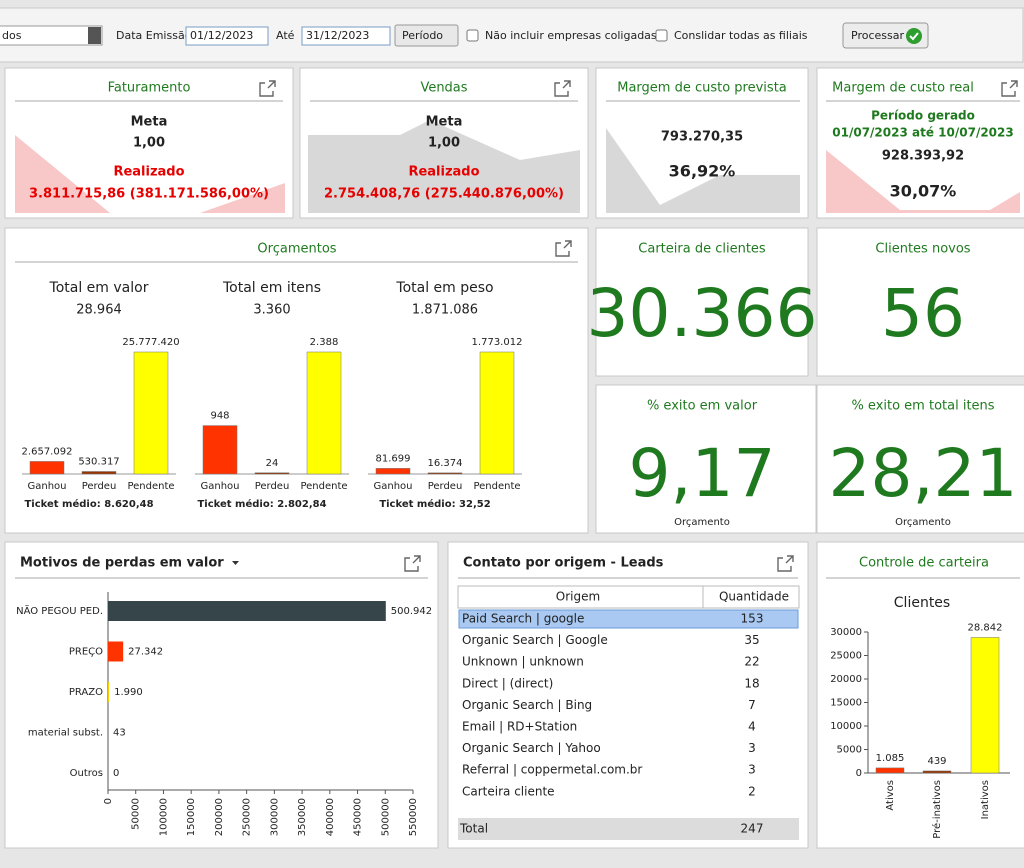 The height and width of the screenshot is (868, 1024). What do you see at coordinates (923, 191) in the screenshot?
I see `percent: 30,07%` at bounding box center [923, 191].